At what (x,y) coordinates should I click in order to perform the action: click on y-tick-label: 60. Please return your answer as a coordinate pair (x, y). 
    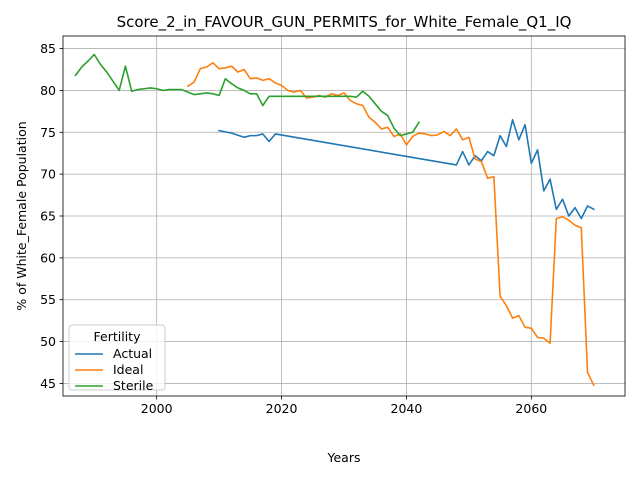
    Looking at the image, I should click on (48, 257).